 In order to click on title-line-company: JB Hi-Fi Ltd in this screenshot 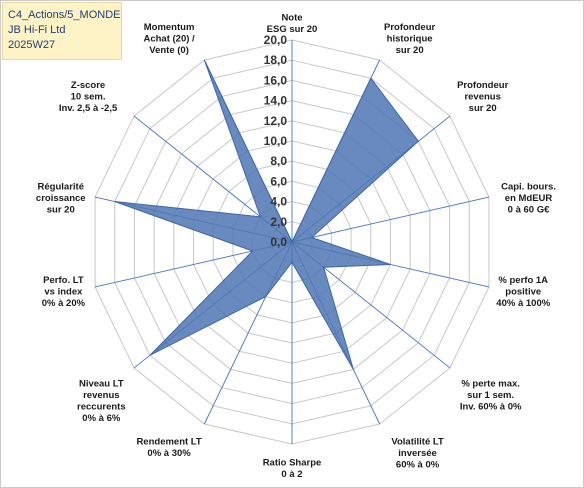, I will do `click(37, 30)`.